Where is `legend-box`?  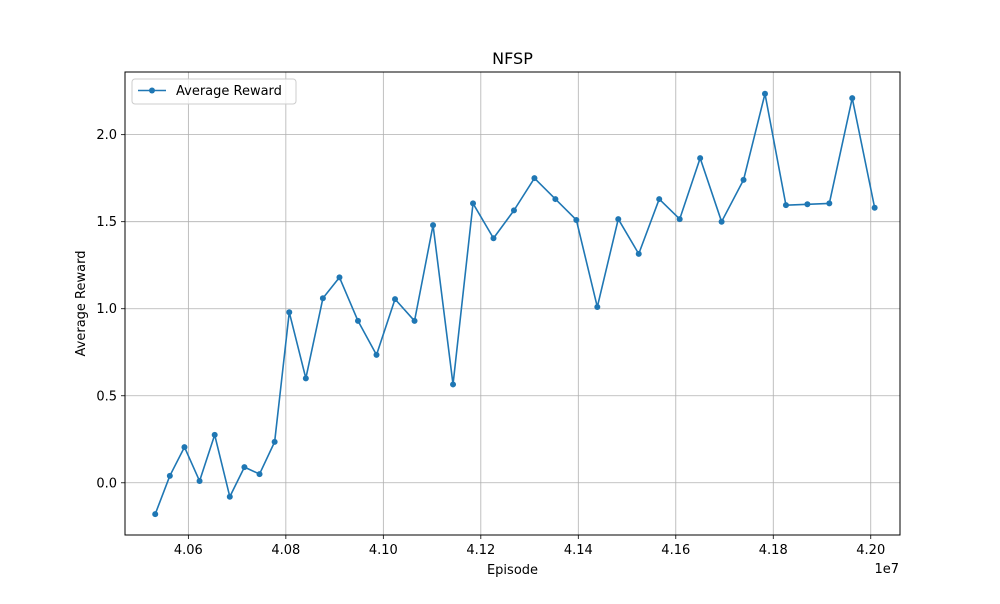
legend-box is located at coordinates (214, 91).